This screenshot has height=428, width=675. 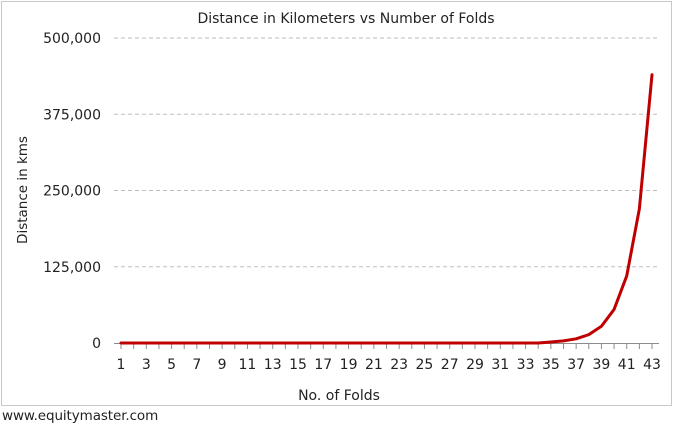 What do you see at coordinates (72, 268) in the screenshot?
I see `y-tick-label: 125,000` at bounding box center [72, 268].